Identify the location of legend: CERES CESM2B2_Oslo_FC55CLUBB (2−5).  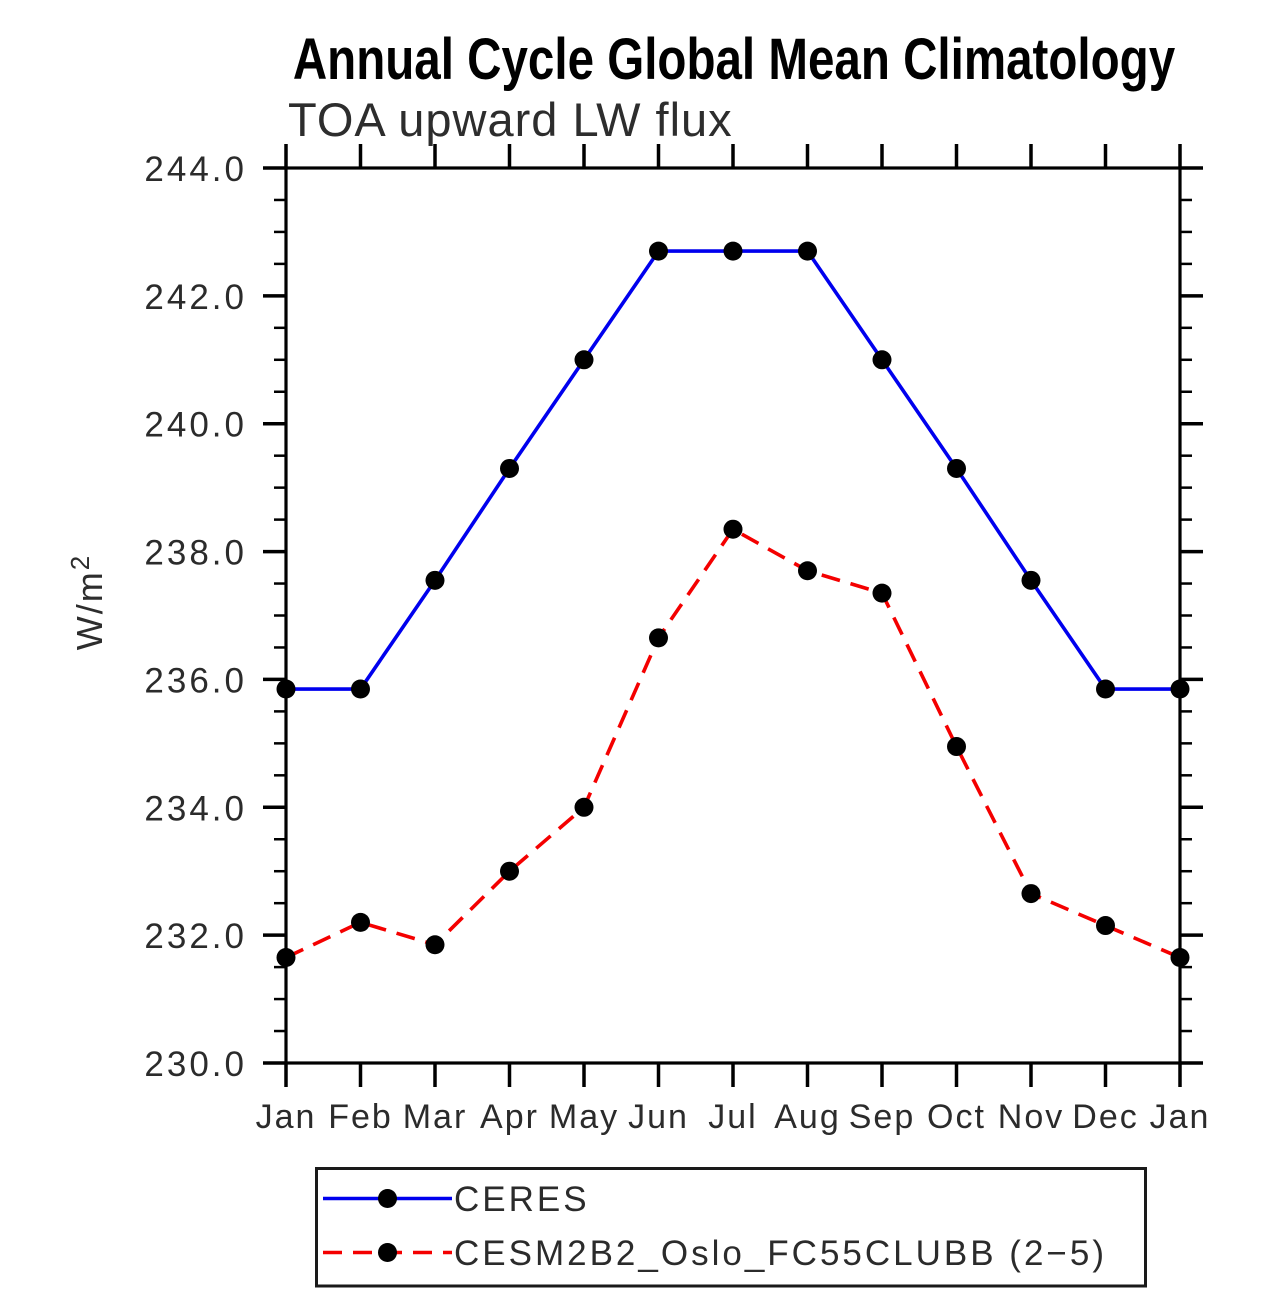
(731, 1227).